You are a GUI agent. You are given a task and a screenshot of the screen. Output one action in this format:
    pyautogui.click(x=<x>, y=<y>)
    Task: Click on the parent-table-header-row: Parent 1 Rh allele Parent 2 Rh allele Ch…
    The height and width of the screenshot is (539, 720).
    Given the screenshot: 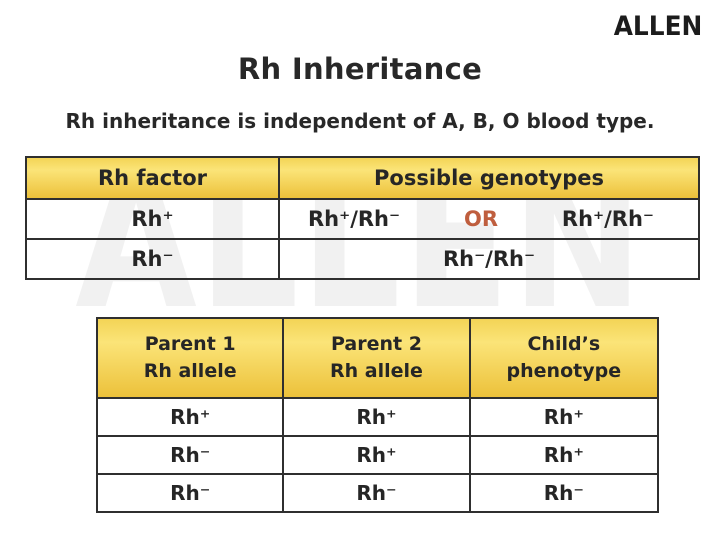 What is the action you would take?
    pyautogui.click(x=377, y=359)
    